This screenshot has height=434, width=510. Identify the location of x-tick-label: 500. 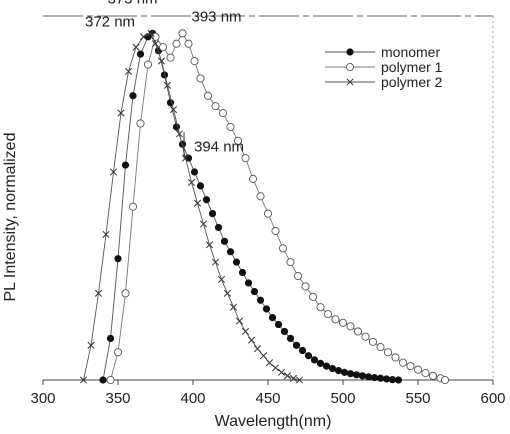
(342, 398).